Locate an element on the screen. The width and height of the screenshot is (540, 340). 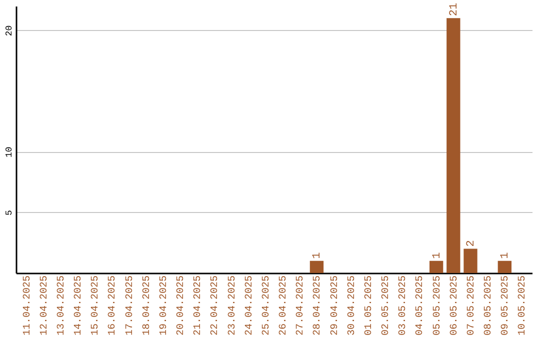
x-tick-label: 26.04.2025 is located at coordinates (284, 306).